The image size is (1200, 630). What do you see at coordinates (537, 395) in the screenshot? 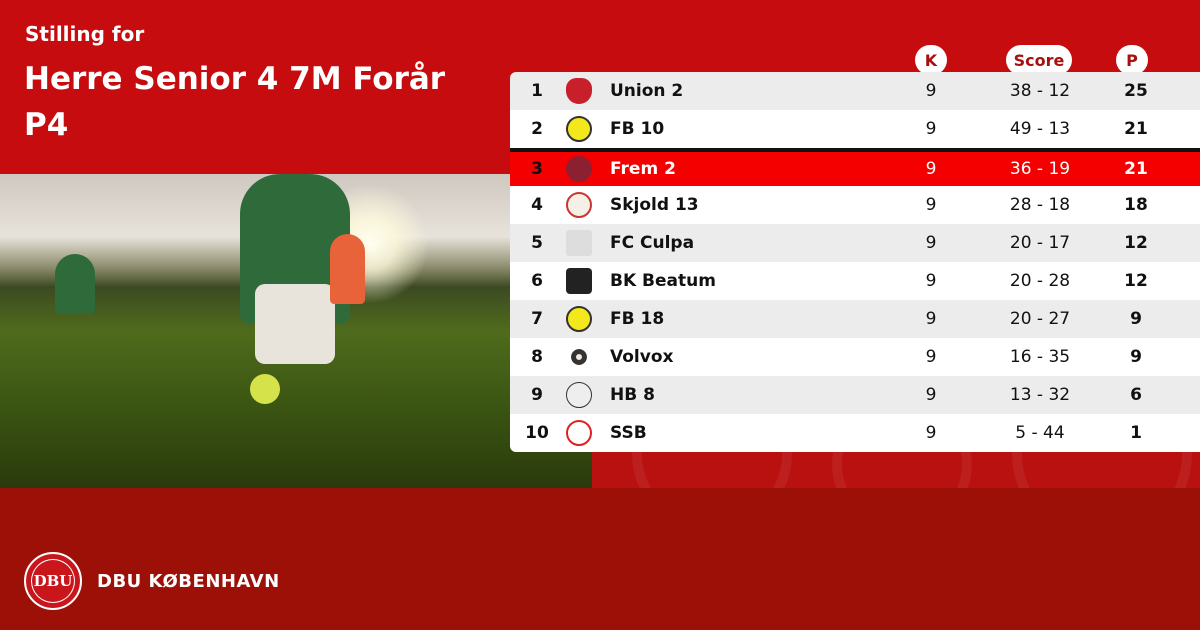
I see `position: 9` at bounding box center [537, 395].